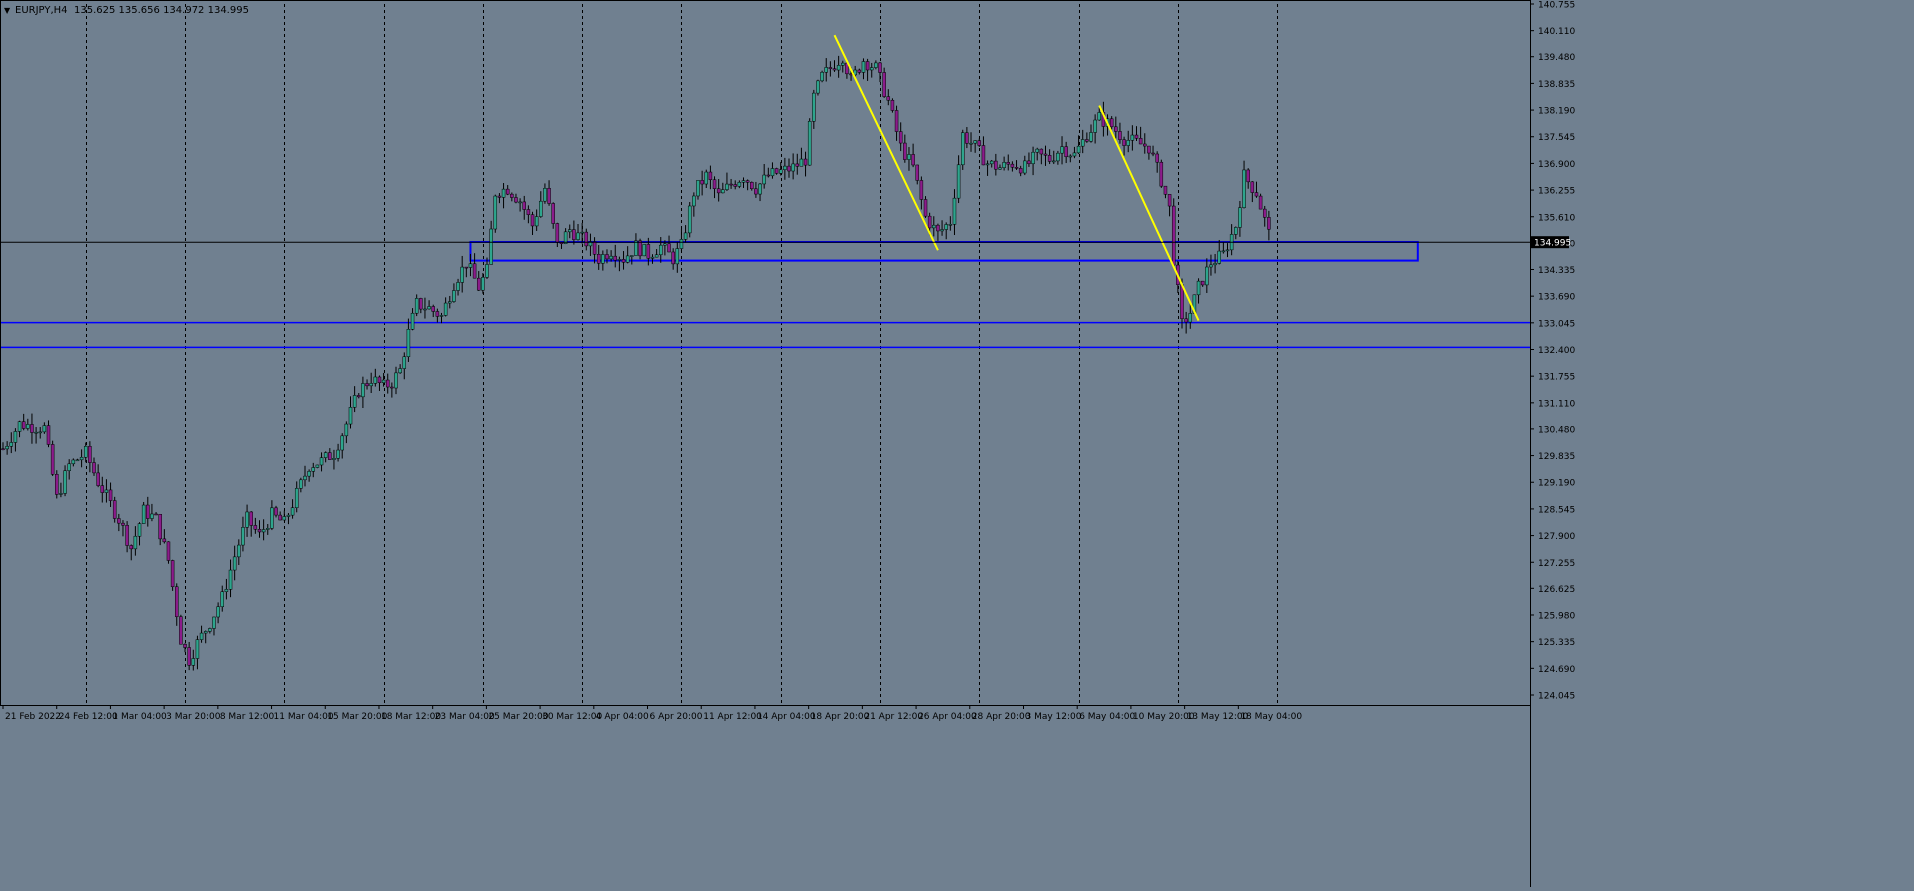  Describe the element at coordinates (785, 242) in the screenshot. I see `current-price-marker: 134.995` at that location.